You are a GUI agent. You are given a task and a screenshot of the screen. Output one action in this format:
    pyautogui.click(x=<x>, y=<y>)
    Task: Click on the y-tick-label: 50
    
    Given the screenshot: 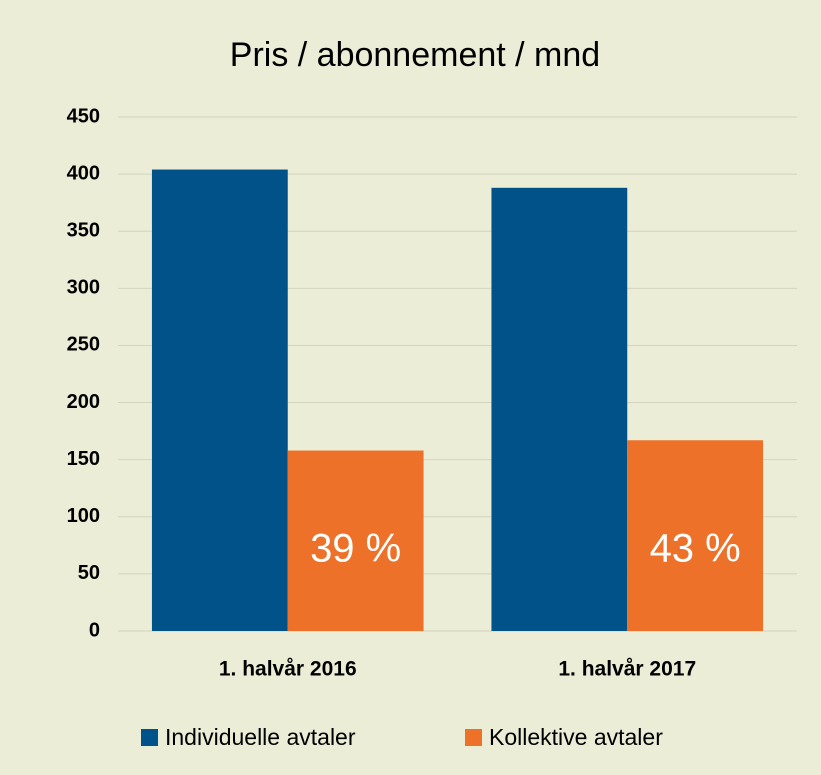 What is the action you would take?
    pyautogui.click(x=89, y=573)
    